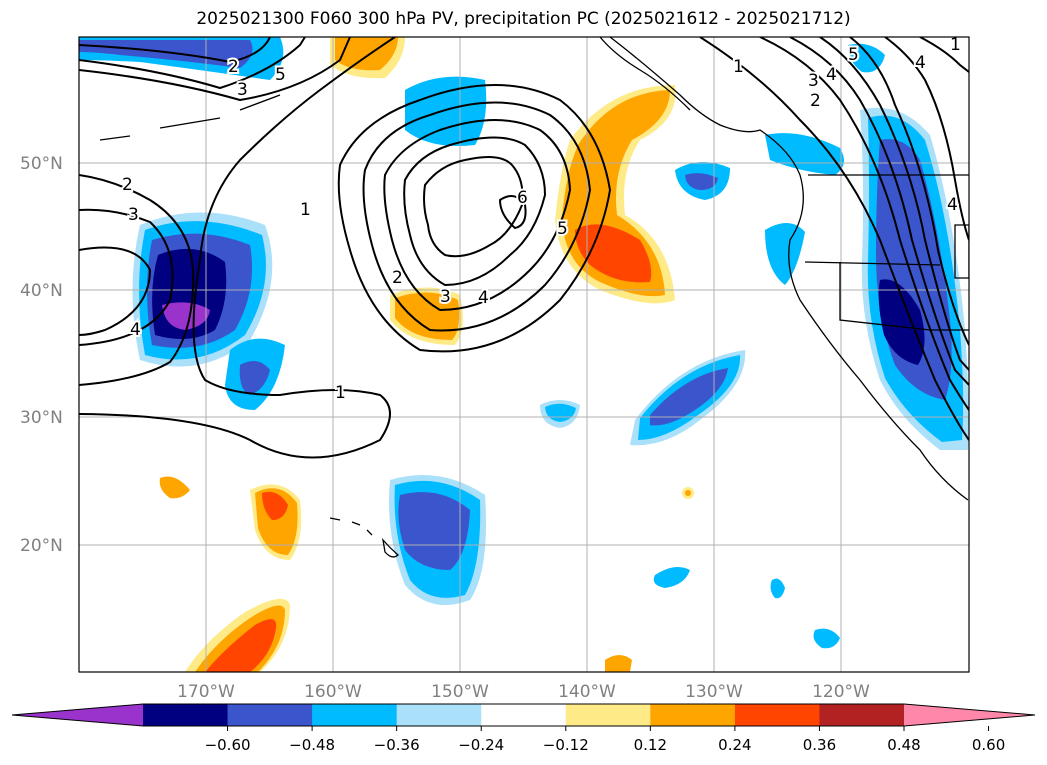  Describe the element at coordinates (734, 745) in the screenshot. I see `colorbar-tick-label: 0.24` at that location.